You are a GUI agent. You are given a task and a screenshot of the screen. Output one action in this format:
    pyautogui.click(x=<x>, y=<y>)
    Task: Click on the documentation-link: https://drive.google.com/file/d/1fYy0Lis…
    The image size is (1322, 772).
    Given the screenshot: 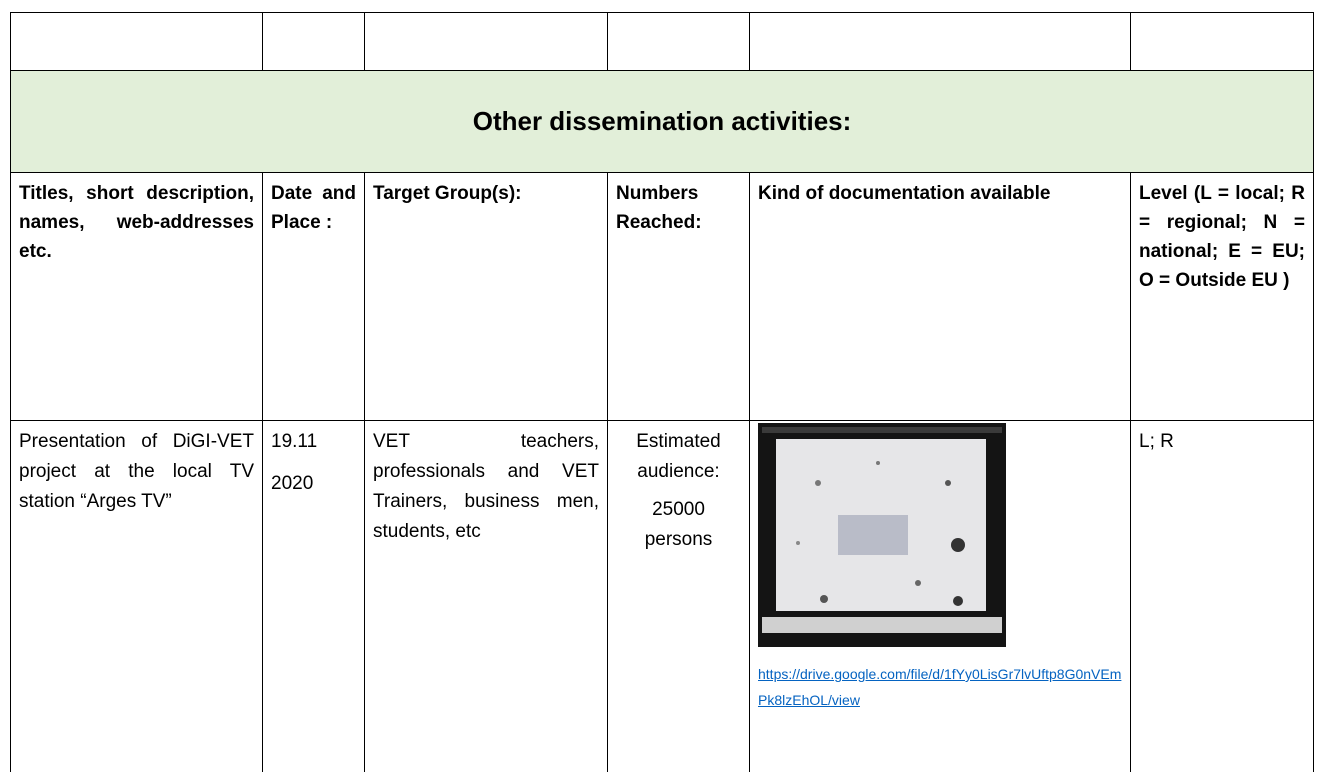 What is the action you would take?
    pyautogui.click(x=940, y=687)
    